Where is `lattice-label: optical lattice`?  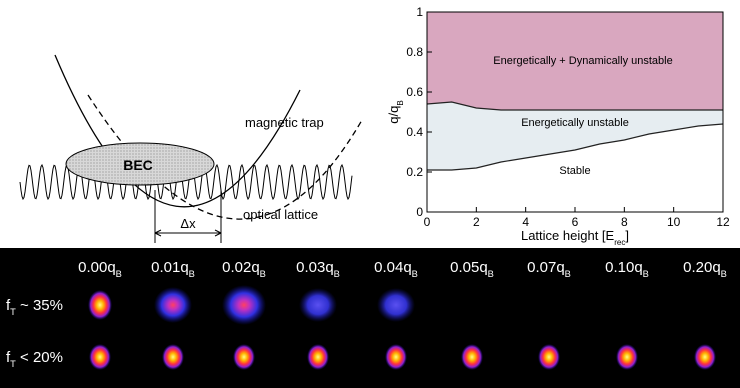
lattice-label: optical lattice is located at coordinates (280, 214).